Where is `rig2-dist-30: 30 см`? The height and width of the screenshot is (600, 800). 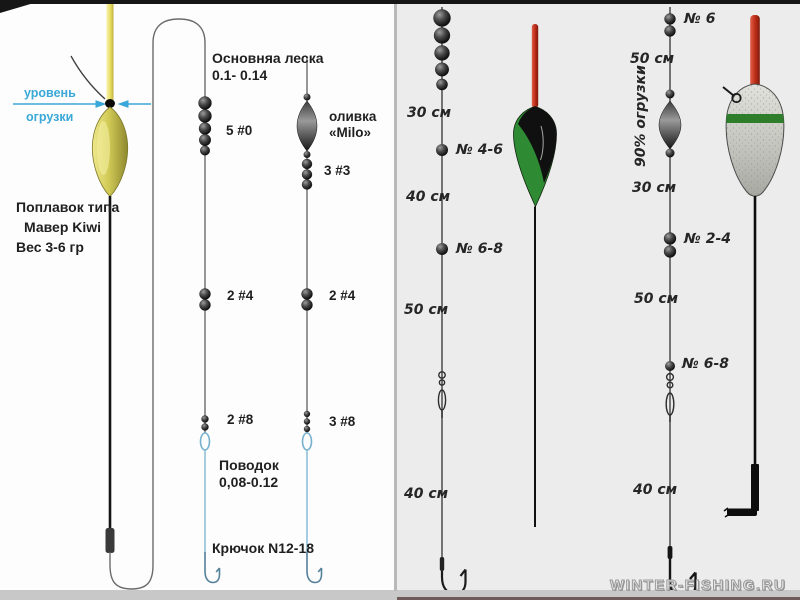
rig2-dist-30: 30 см is located at coordinates (654, 188).